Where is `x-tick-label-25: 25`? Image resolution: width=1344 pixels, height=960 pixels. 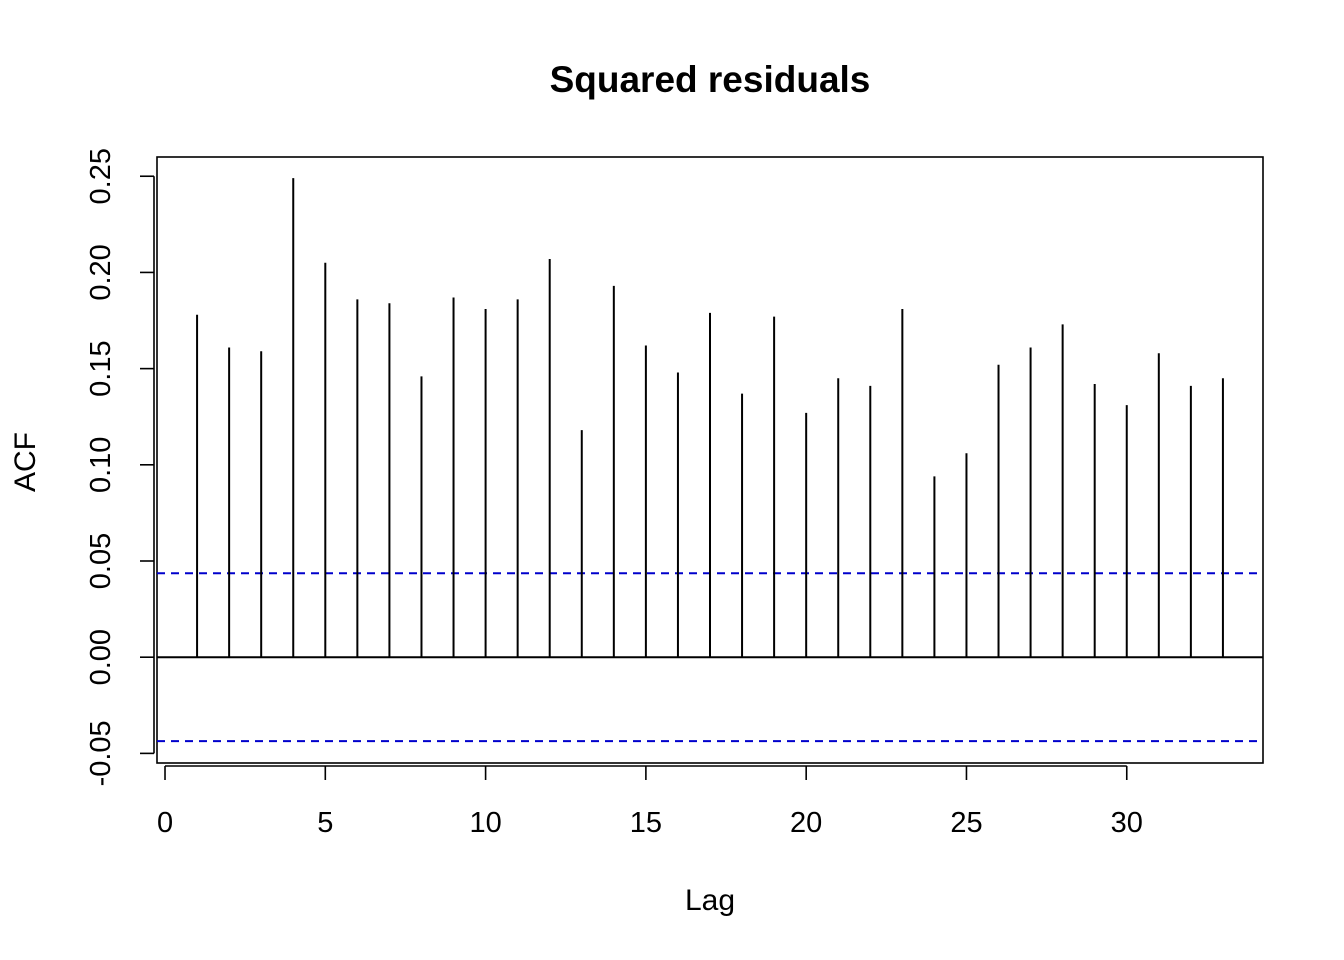 x-tick-label-25: 25 is located at coordinates (966, 823).